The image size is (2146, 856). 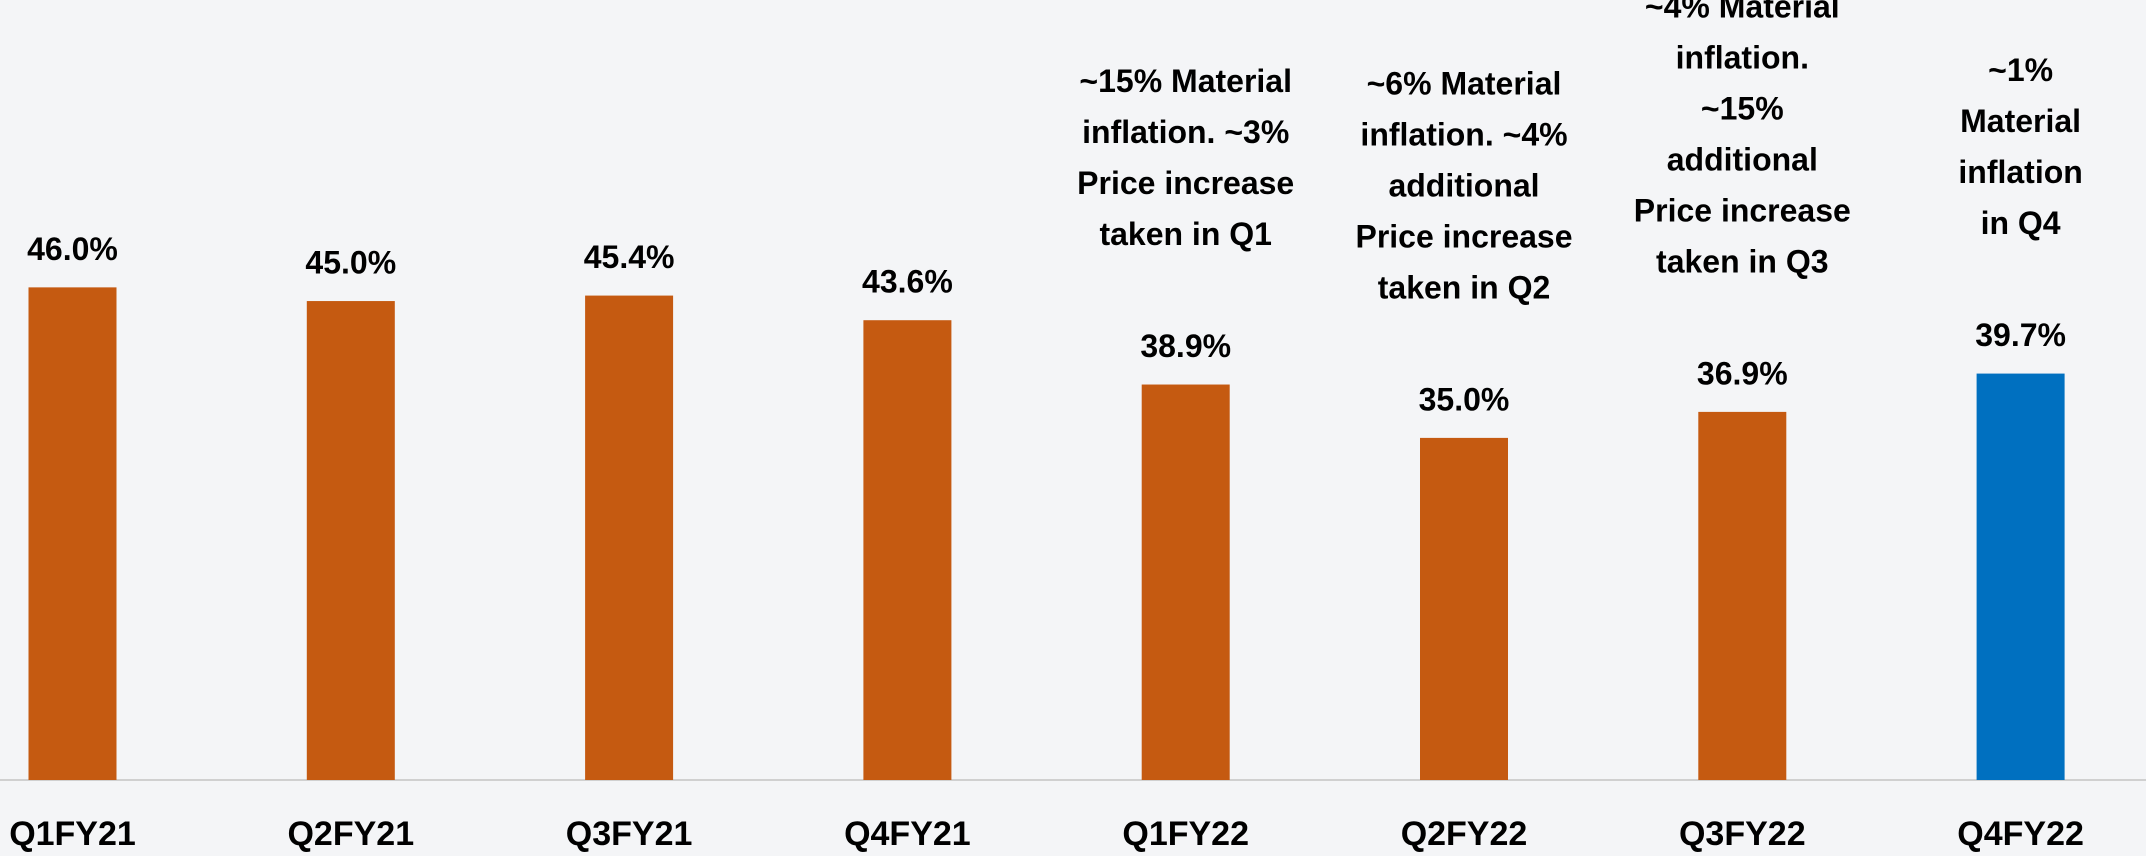 I want to click on annotation: ~15%, so click(x=1742, y=108).